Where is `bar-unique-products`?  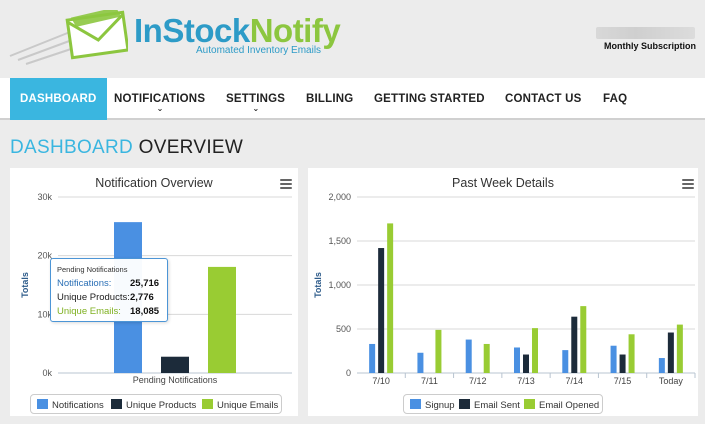 bar-unique-products is located at coordinates (175, 364).